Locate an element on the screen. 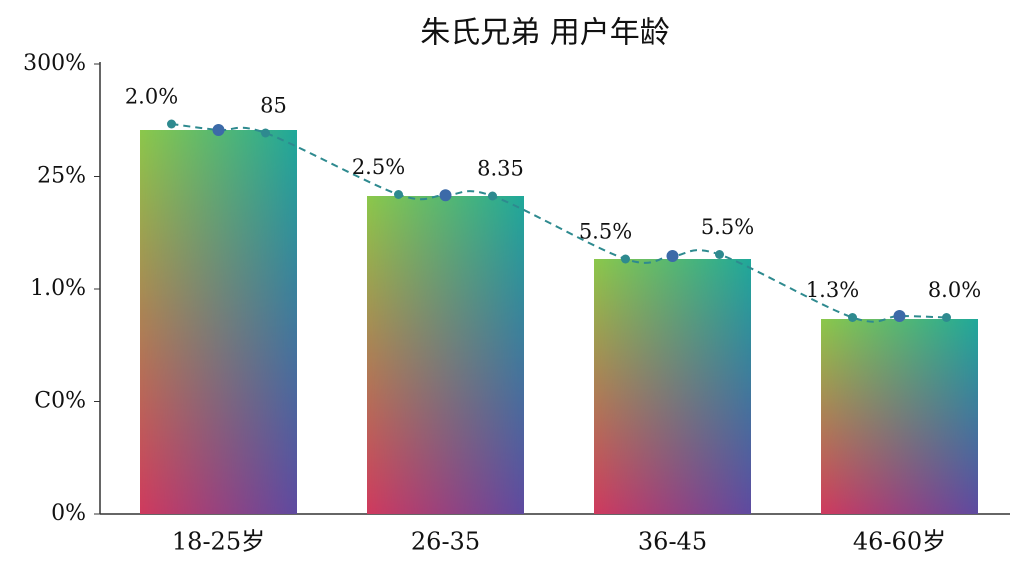  annotation: 2.0% is located at coordinates (151, 97).